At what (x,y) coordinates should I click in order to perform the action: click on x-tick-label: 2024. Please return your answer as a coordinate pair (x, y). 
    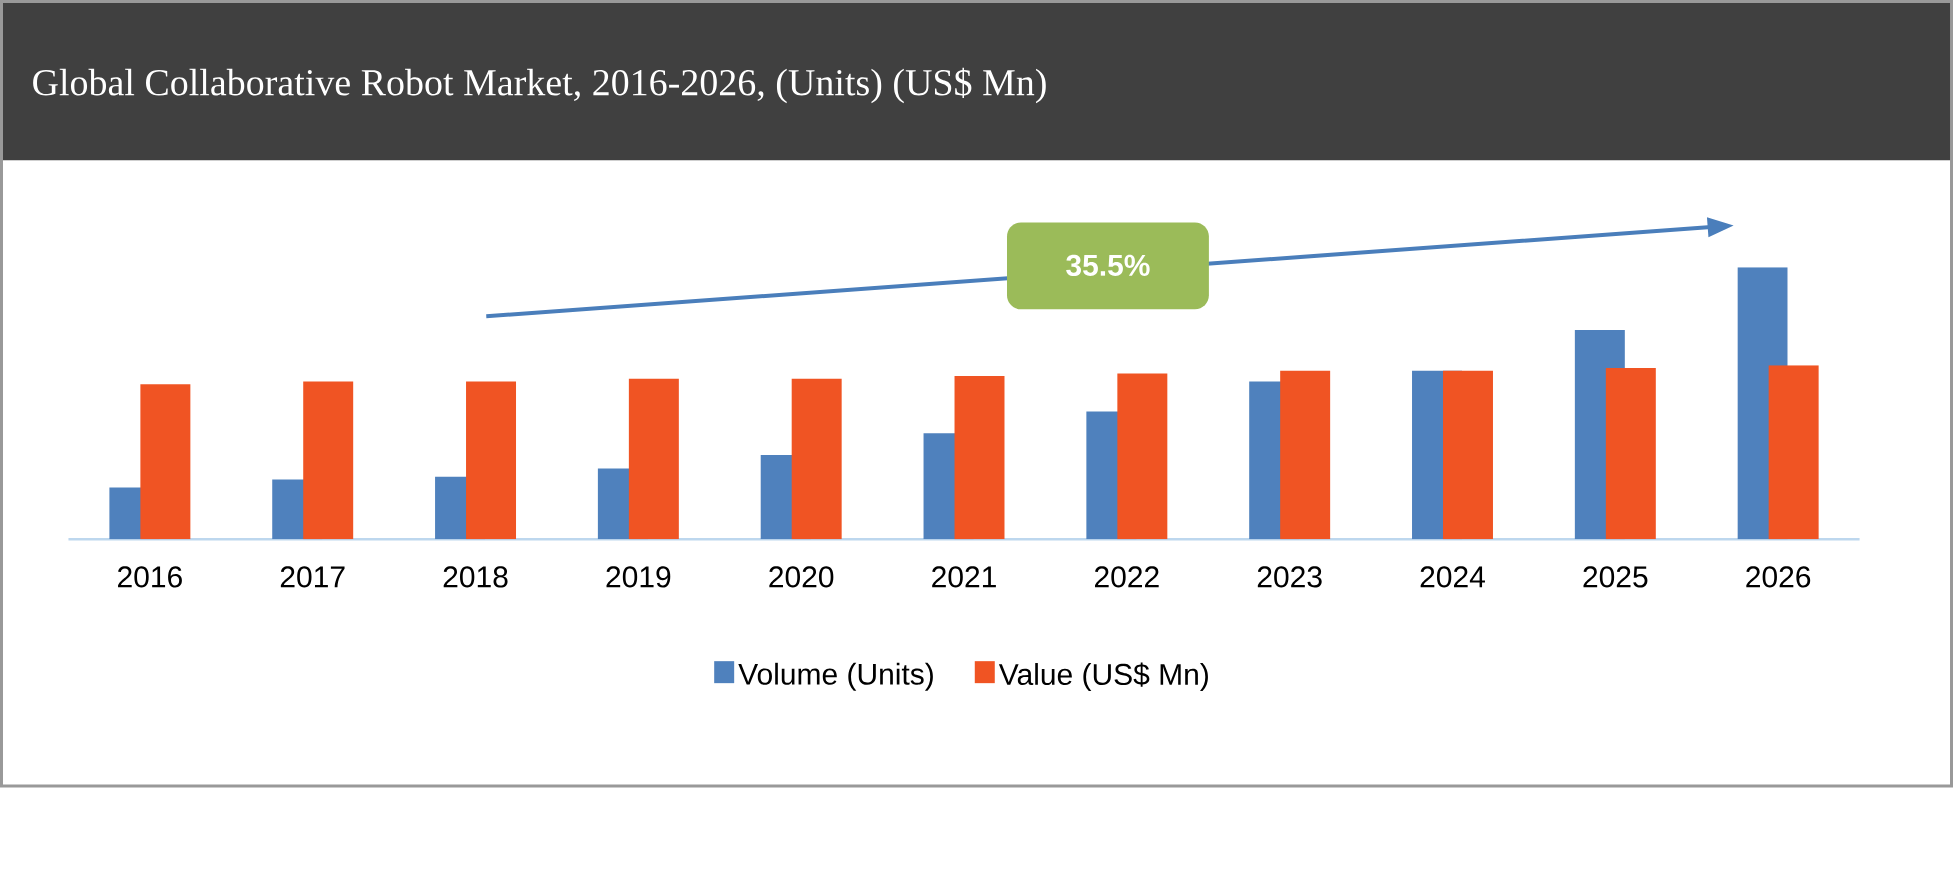
    Looking at the image, I should click on (1452, 577).